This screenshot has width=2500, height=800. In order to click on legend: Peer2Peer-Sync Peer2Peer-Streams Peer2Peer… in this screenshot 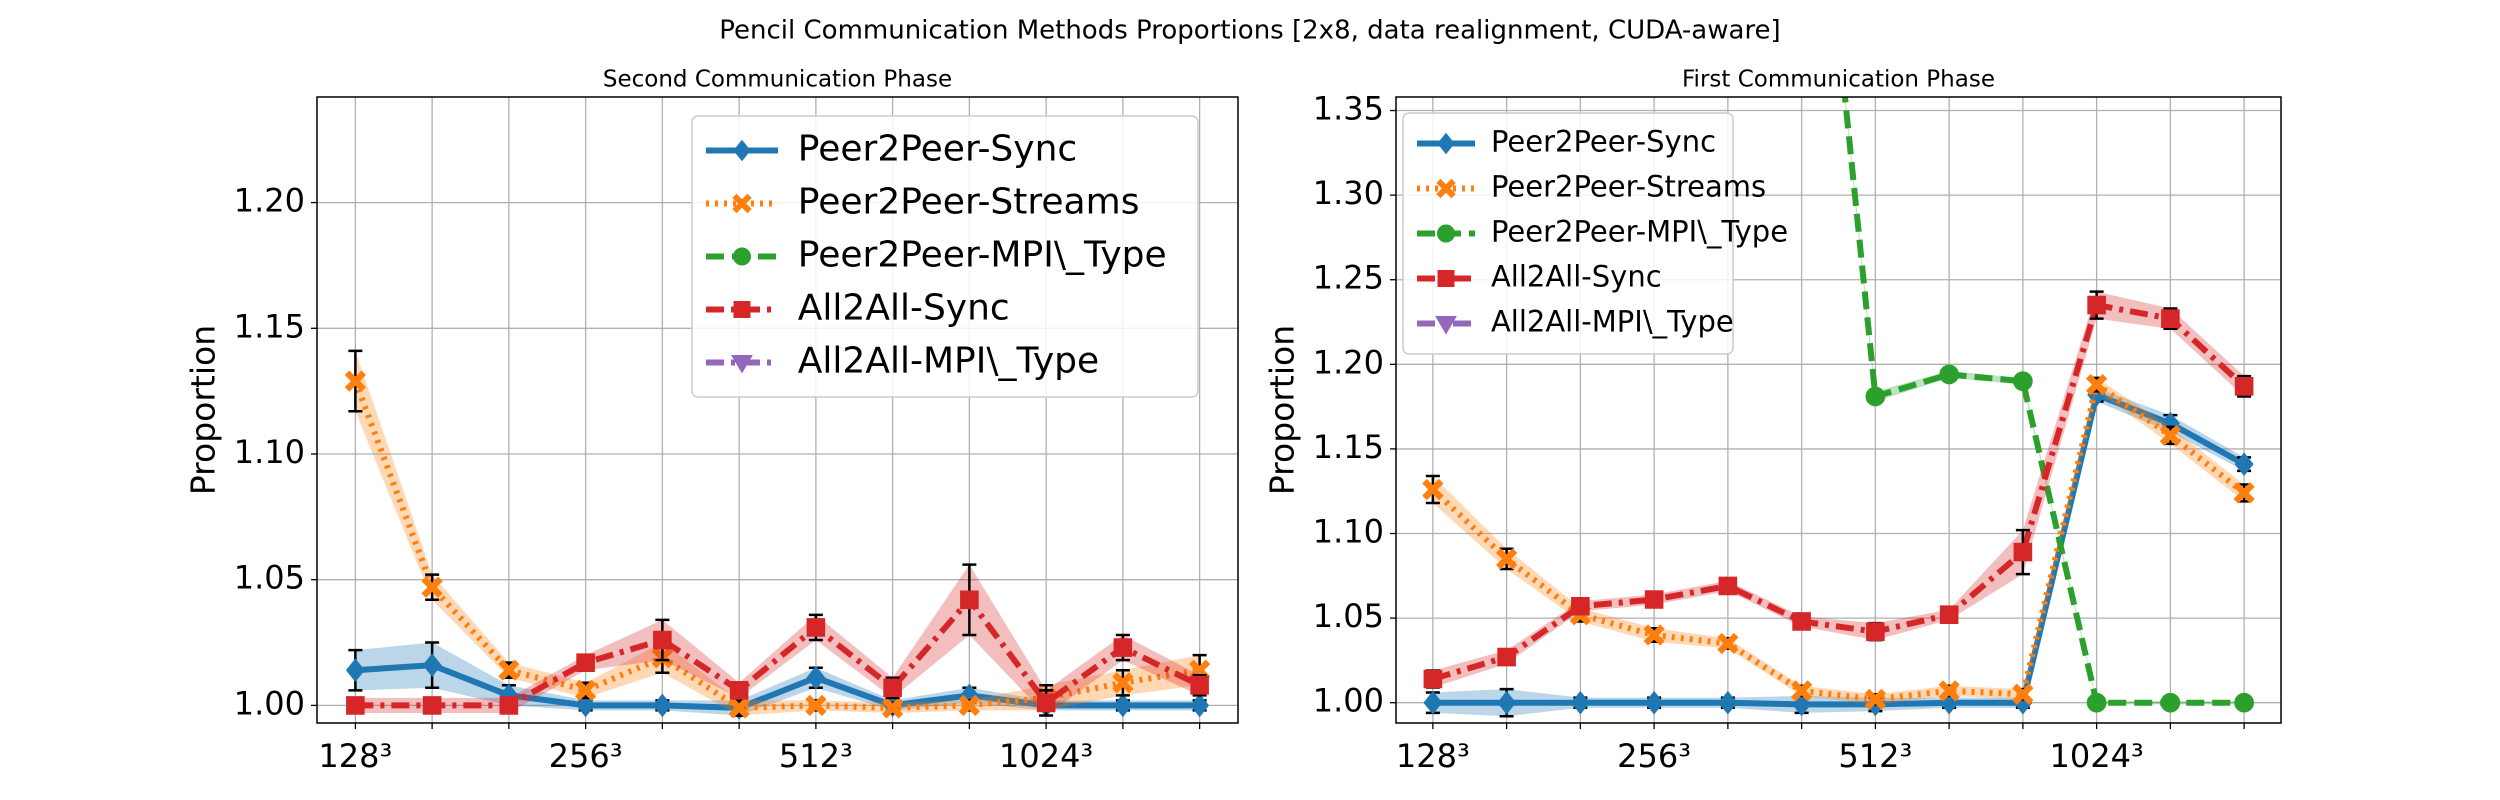, I will do `click(945, 256)`.